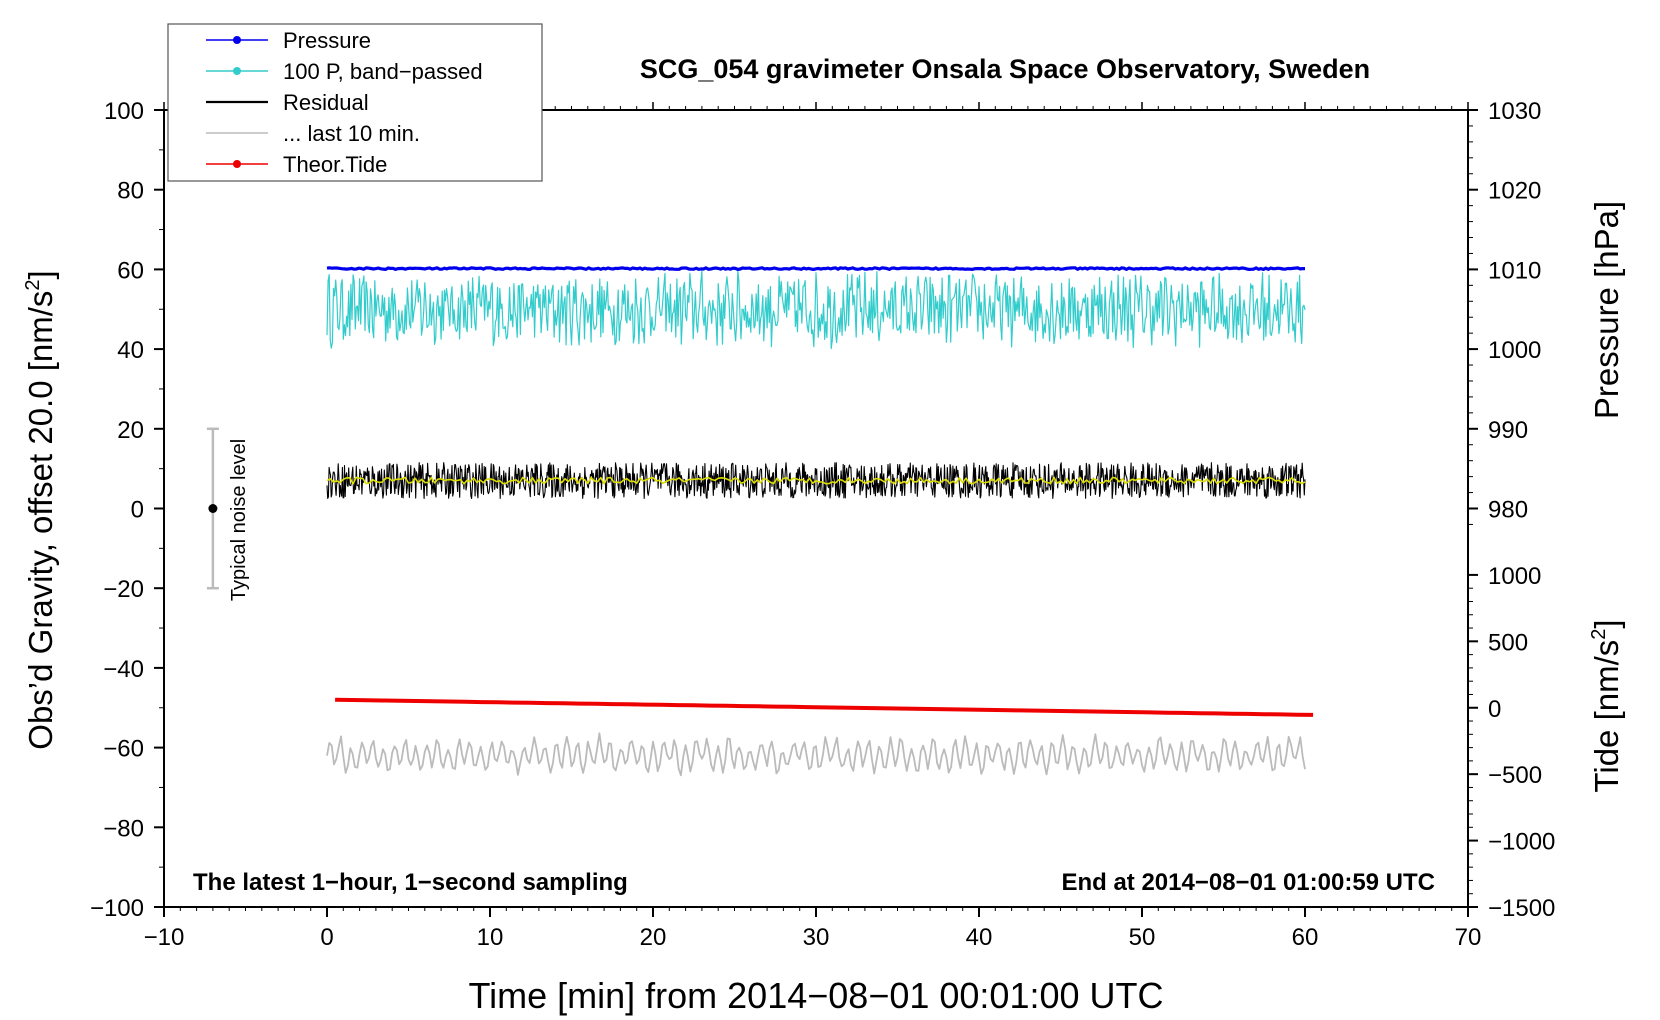  Describe the element at coordinates (816, 754) in the screenshot. I see `series-last-10-min` at that location.